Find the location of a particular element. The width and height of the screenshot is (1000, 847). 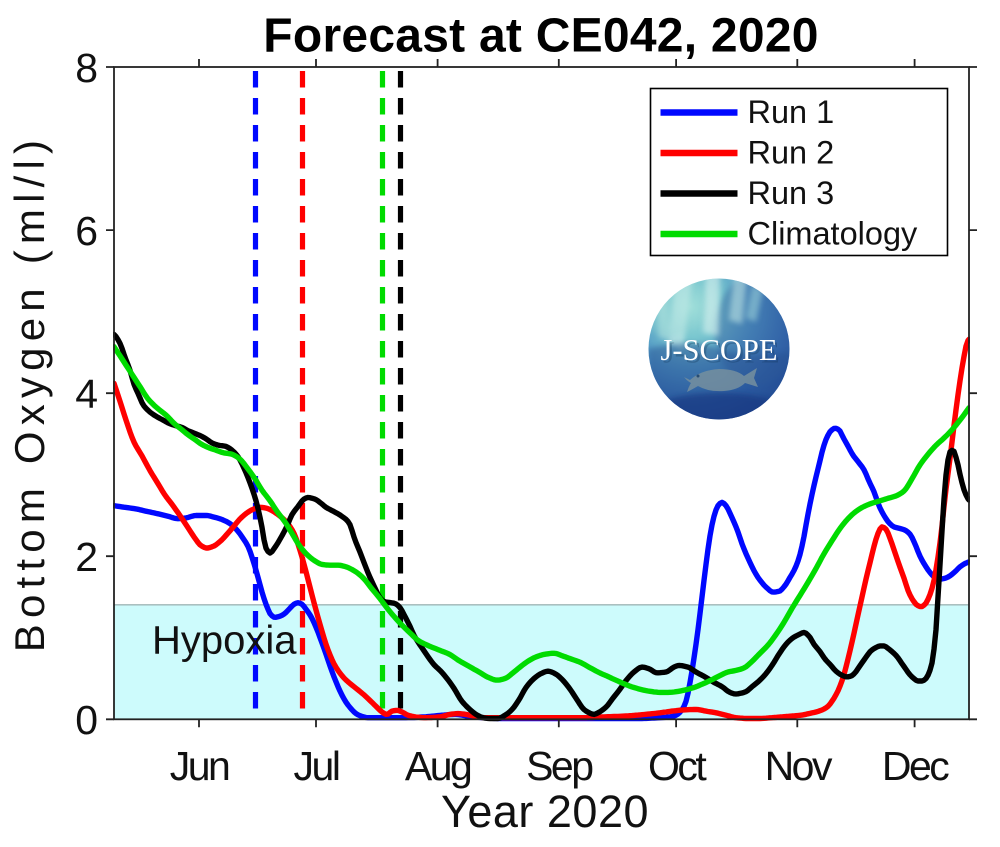

svg-text: Run 2 is located at coordinates (791, 153).